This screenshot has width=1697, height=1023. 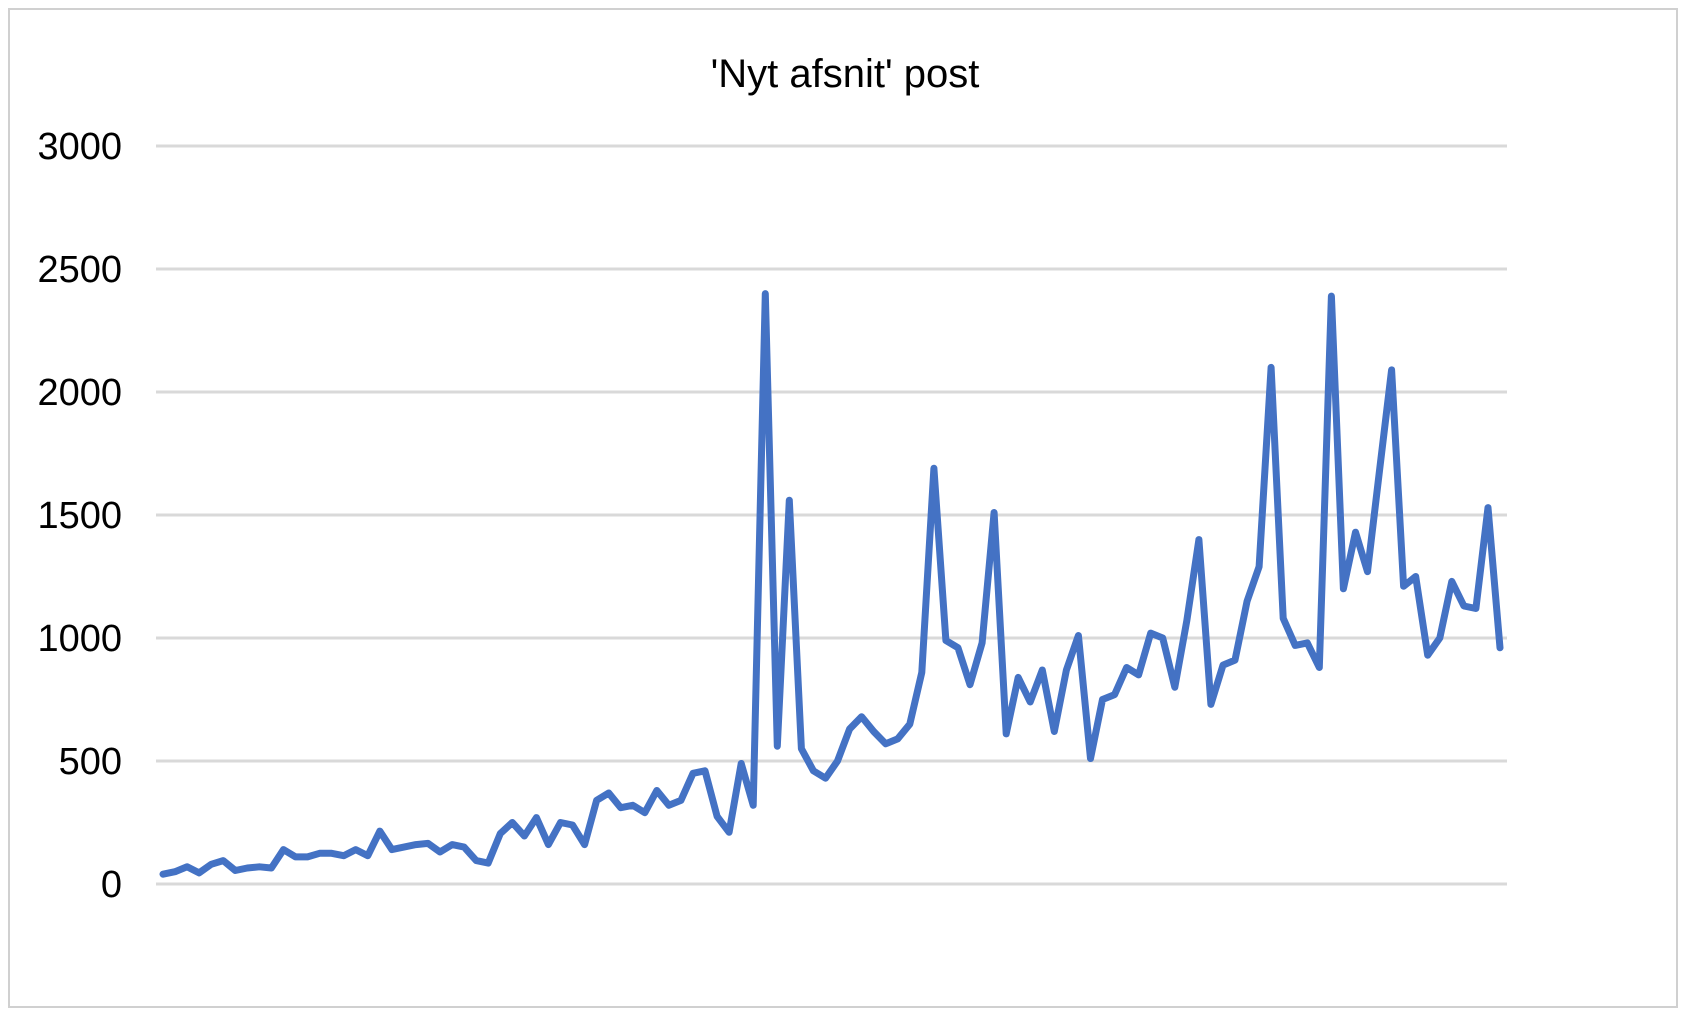 I want to click on y-tick-label: 1500, so click(x=79, y=516).